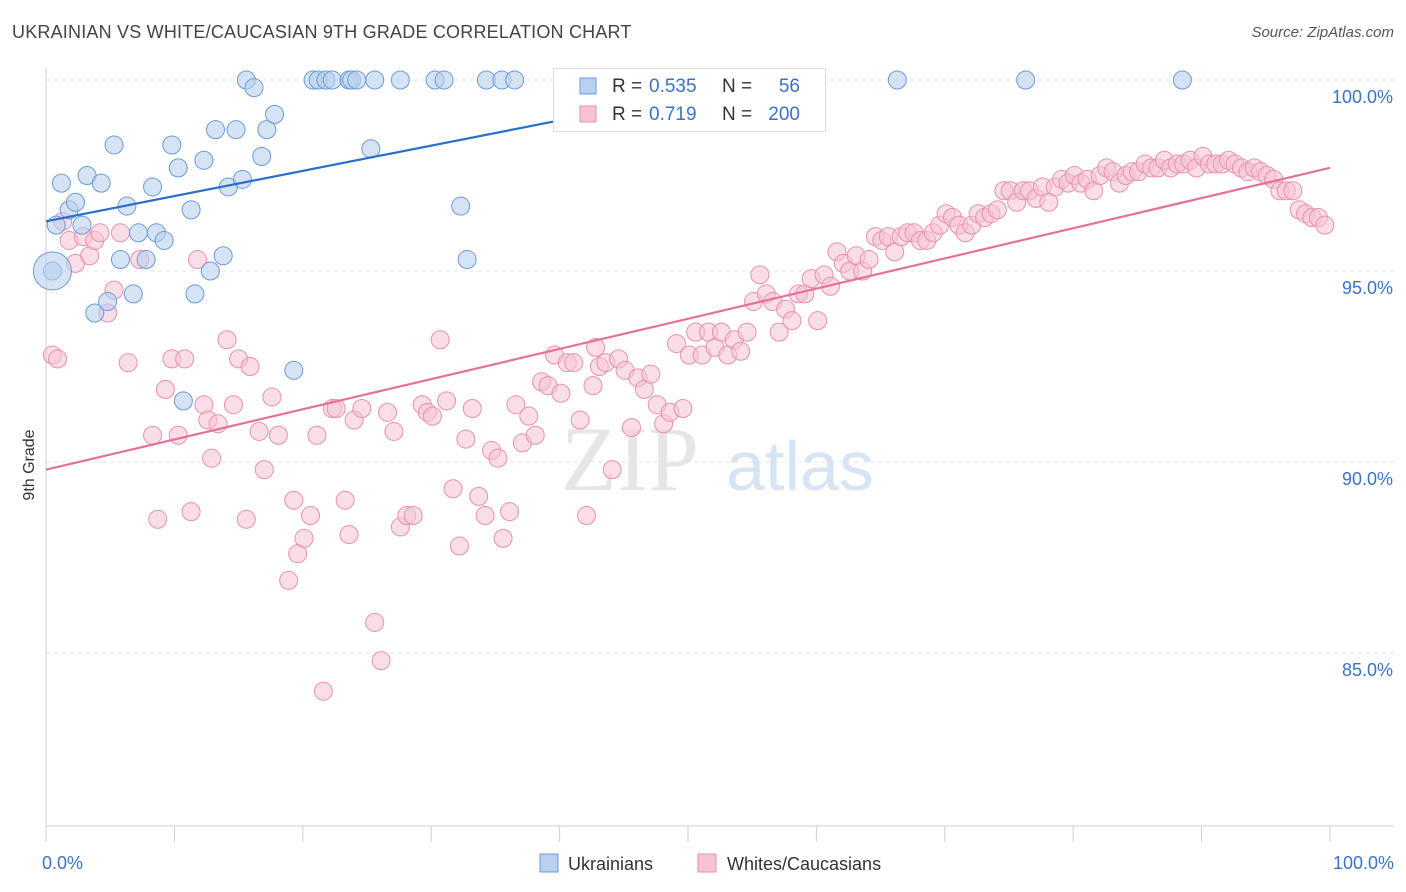  What do you see at coordinates (673, 86) in the screenshot?
I see `legend-r-value: 0.535` at bounding box center [673, 86].